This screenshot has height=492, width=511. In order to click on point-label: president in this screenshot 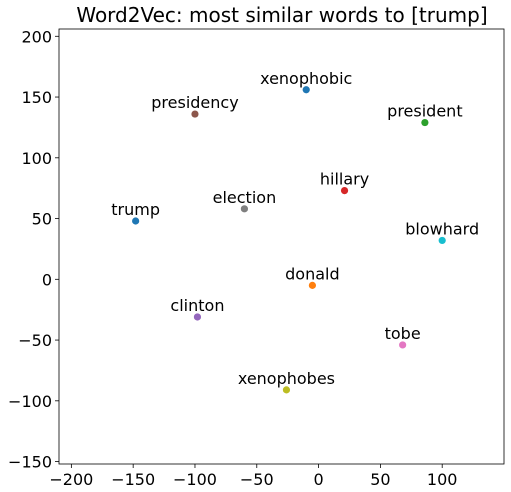, I will do `click(424, 111)`.